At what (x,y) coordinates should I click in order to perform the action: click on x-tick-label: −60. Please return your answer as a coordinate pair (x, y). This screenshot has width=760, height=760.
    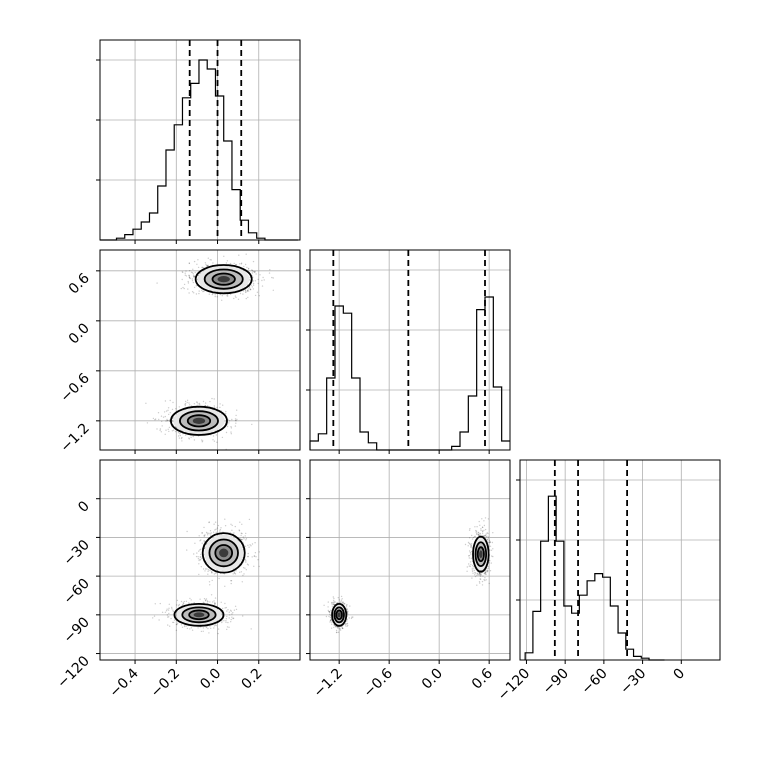
    Looking at the image, I should click on (594, 682).